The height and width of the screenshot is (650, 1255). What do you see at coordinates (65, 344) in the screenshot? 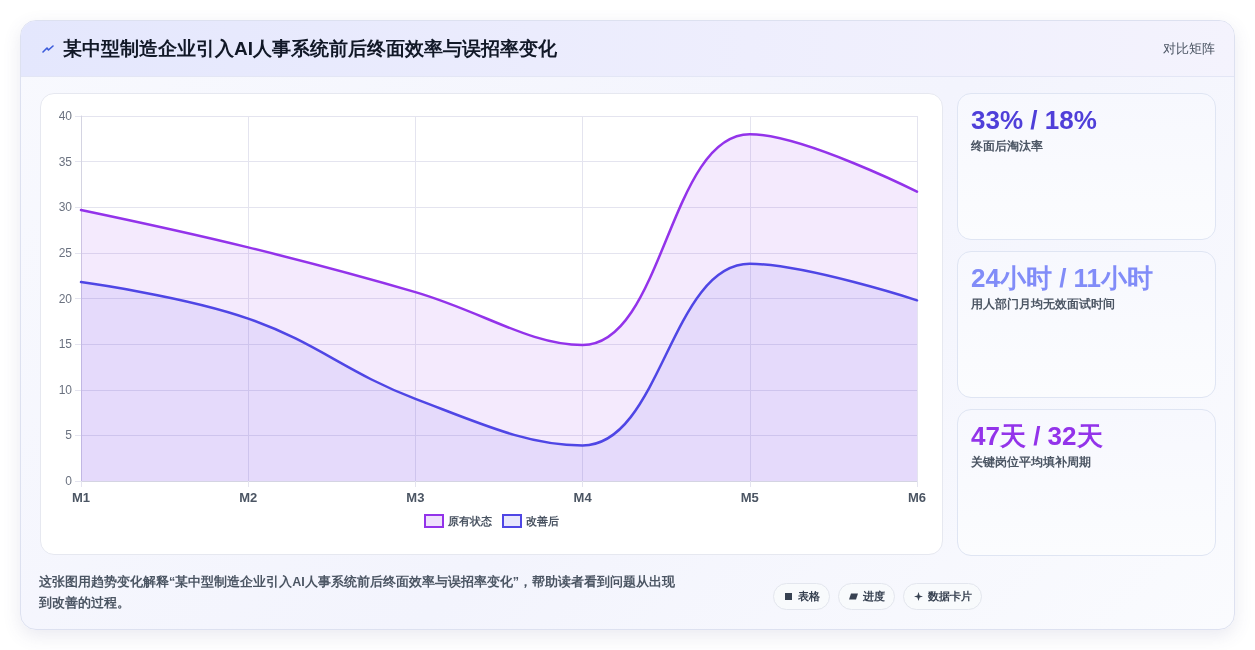
I see `y-tick-label: 15` at bounding box center [65, 344].